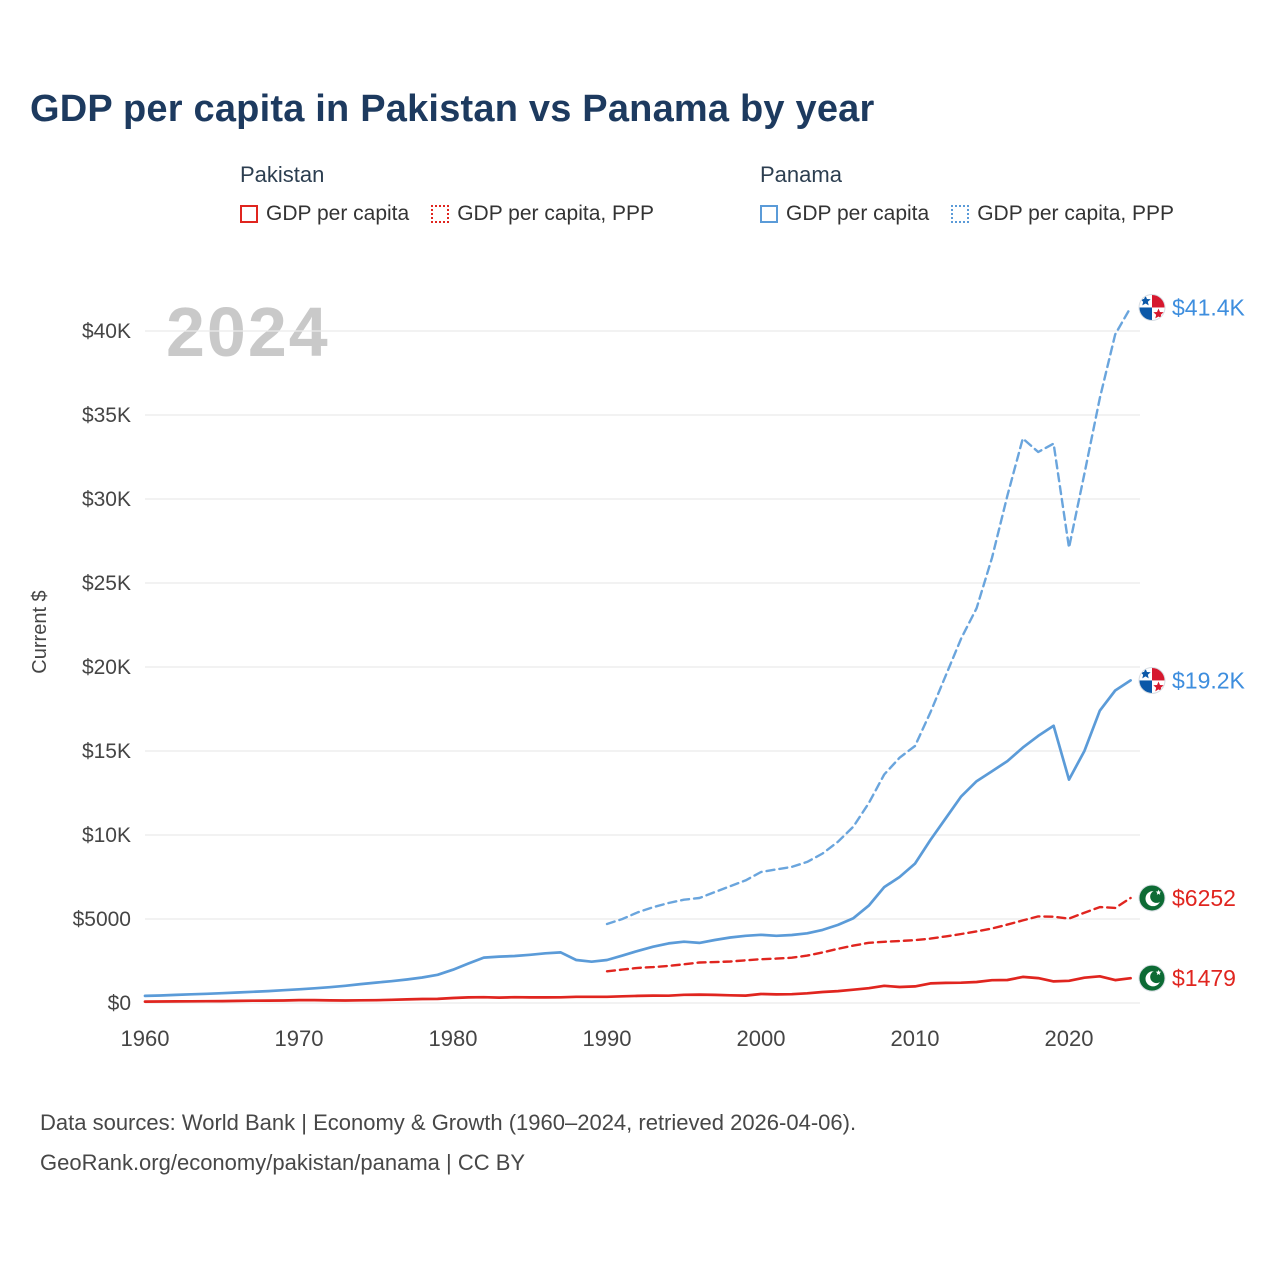  I want to click on y-tick-label: $30K, so click(106, 499).